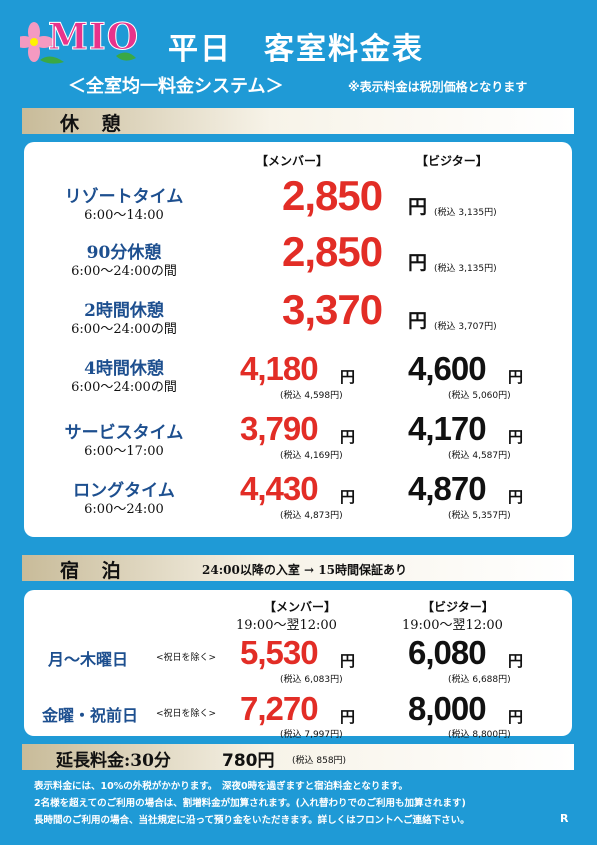 Image resolution: width=597 pixels, height=845 pixels. What do you see at coordinates (279, 428) in the screenshot?
I see `member-price: 3,790` at bounding box center [279, 428].